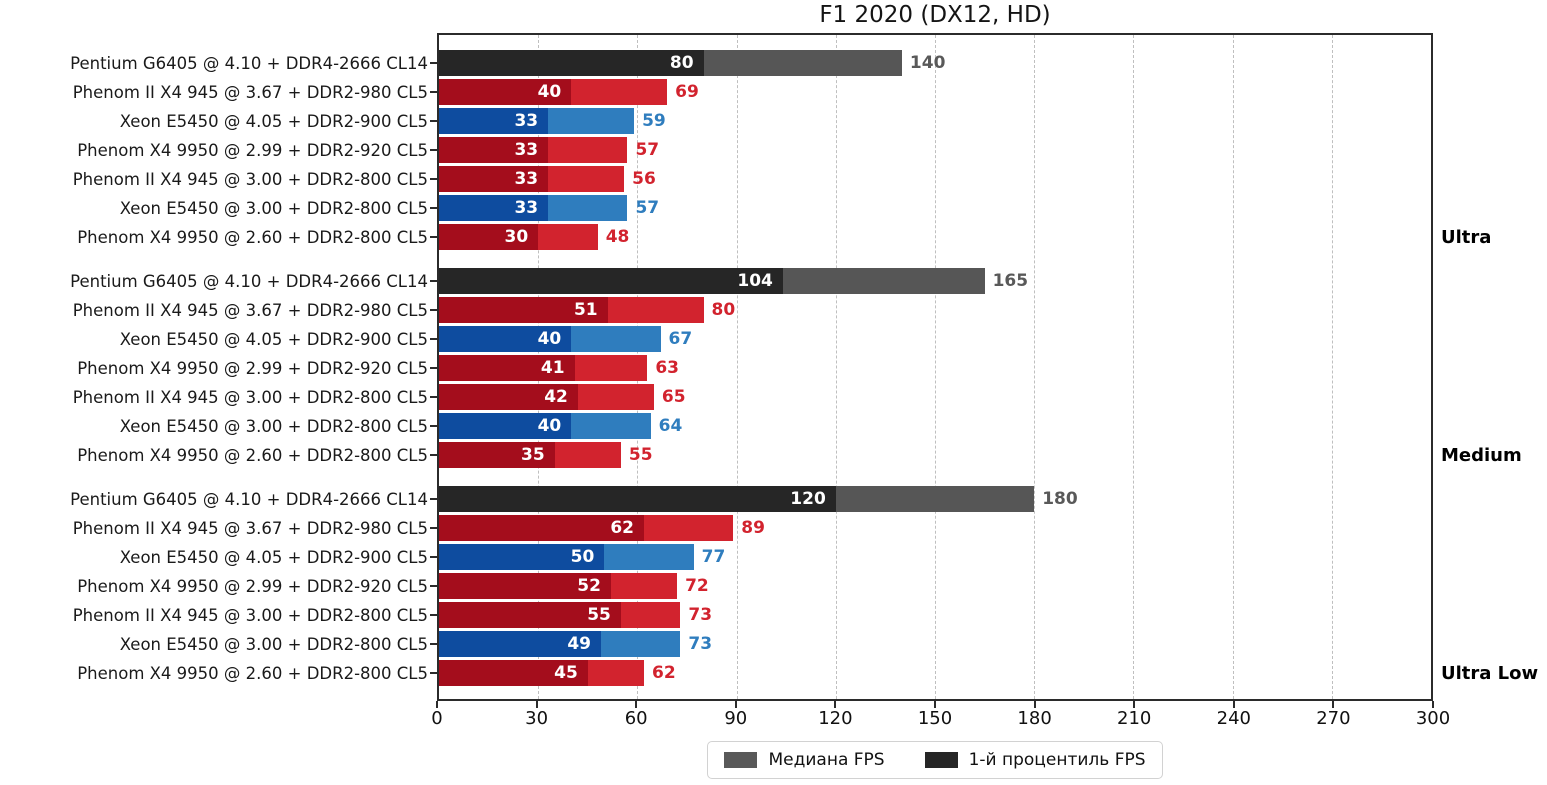 The width and height of the screenshot is (1547, 785). I want to click on percentile-swatch-icon, so click(941, 760).